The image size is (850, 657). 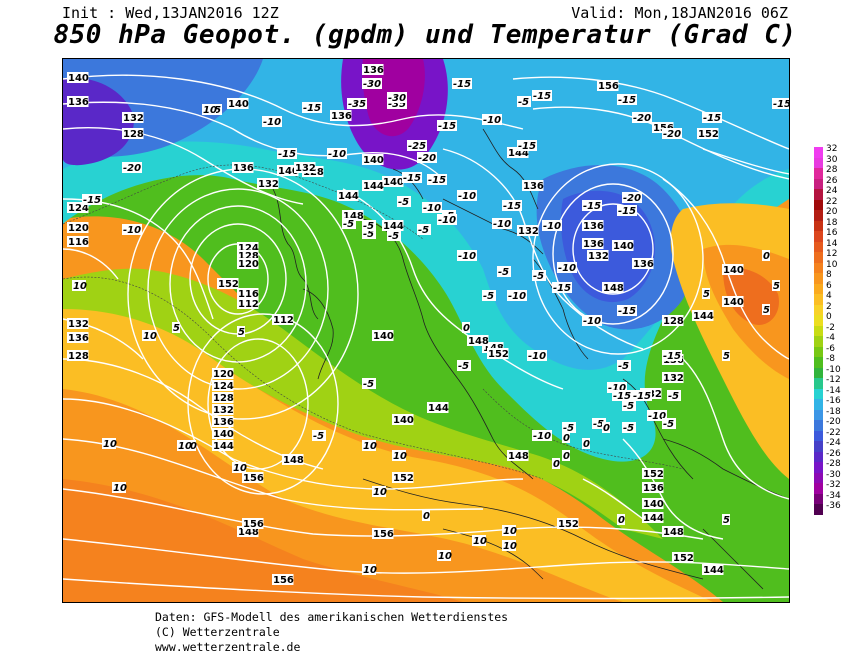 What do you see at coordinates (832, 222) in the screenshot?
I see `legend-value: 18` at bounding box center [832, 222].